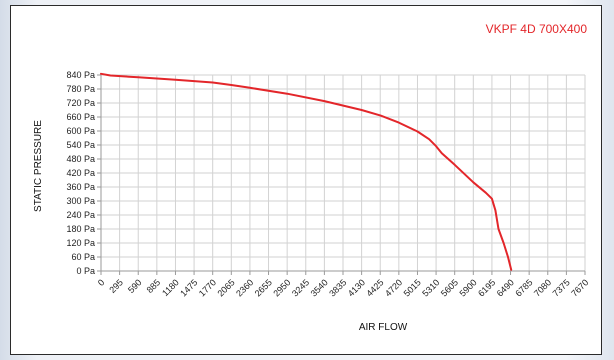 The height and width of the screenshot is (360, 614). What do you see at coordinates (80, 117) in the screenshot?
I see `y-tick-label: 660 Pa` at bounding box center [80, 117].